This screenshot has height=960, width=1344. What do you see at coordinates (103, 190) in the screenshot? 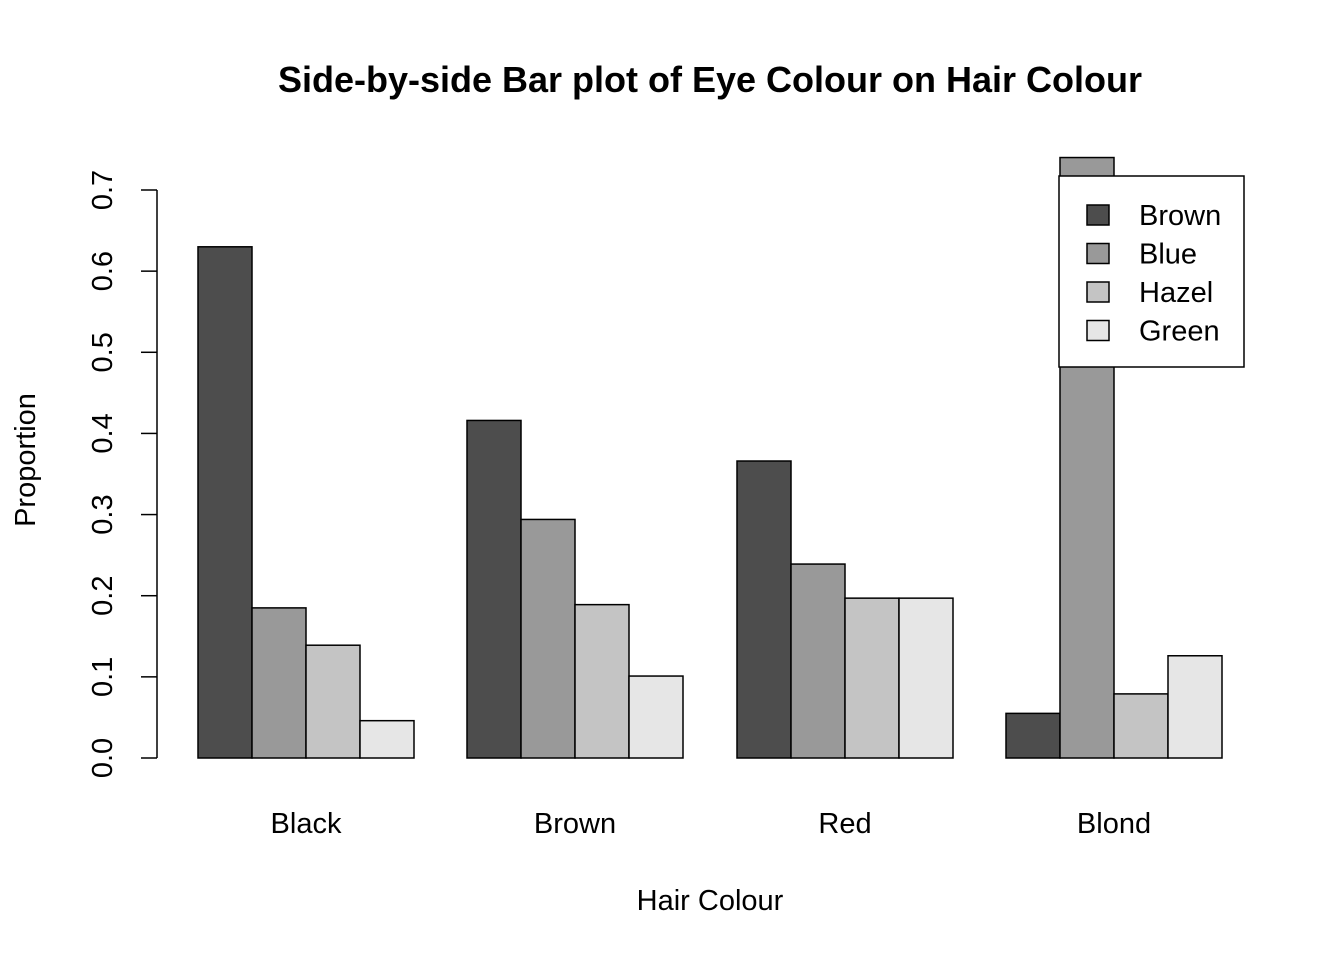
I see `y-tick-label: 0.7` at bounding box center [103, 190].